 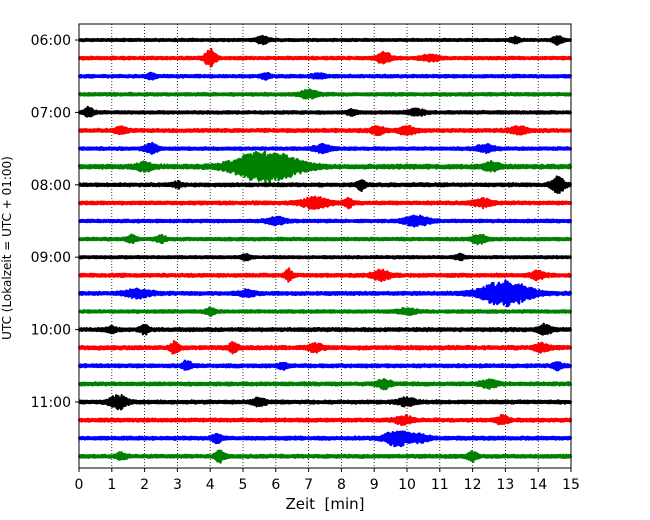 I want to click on y-tick-label: 07:00, so click(x=51, y=113).